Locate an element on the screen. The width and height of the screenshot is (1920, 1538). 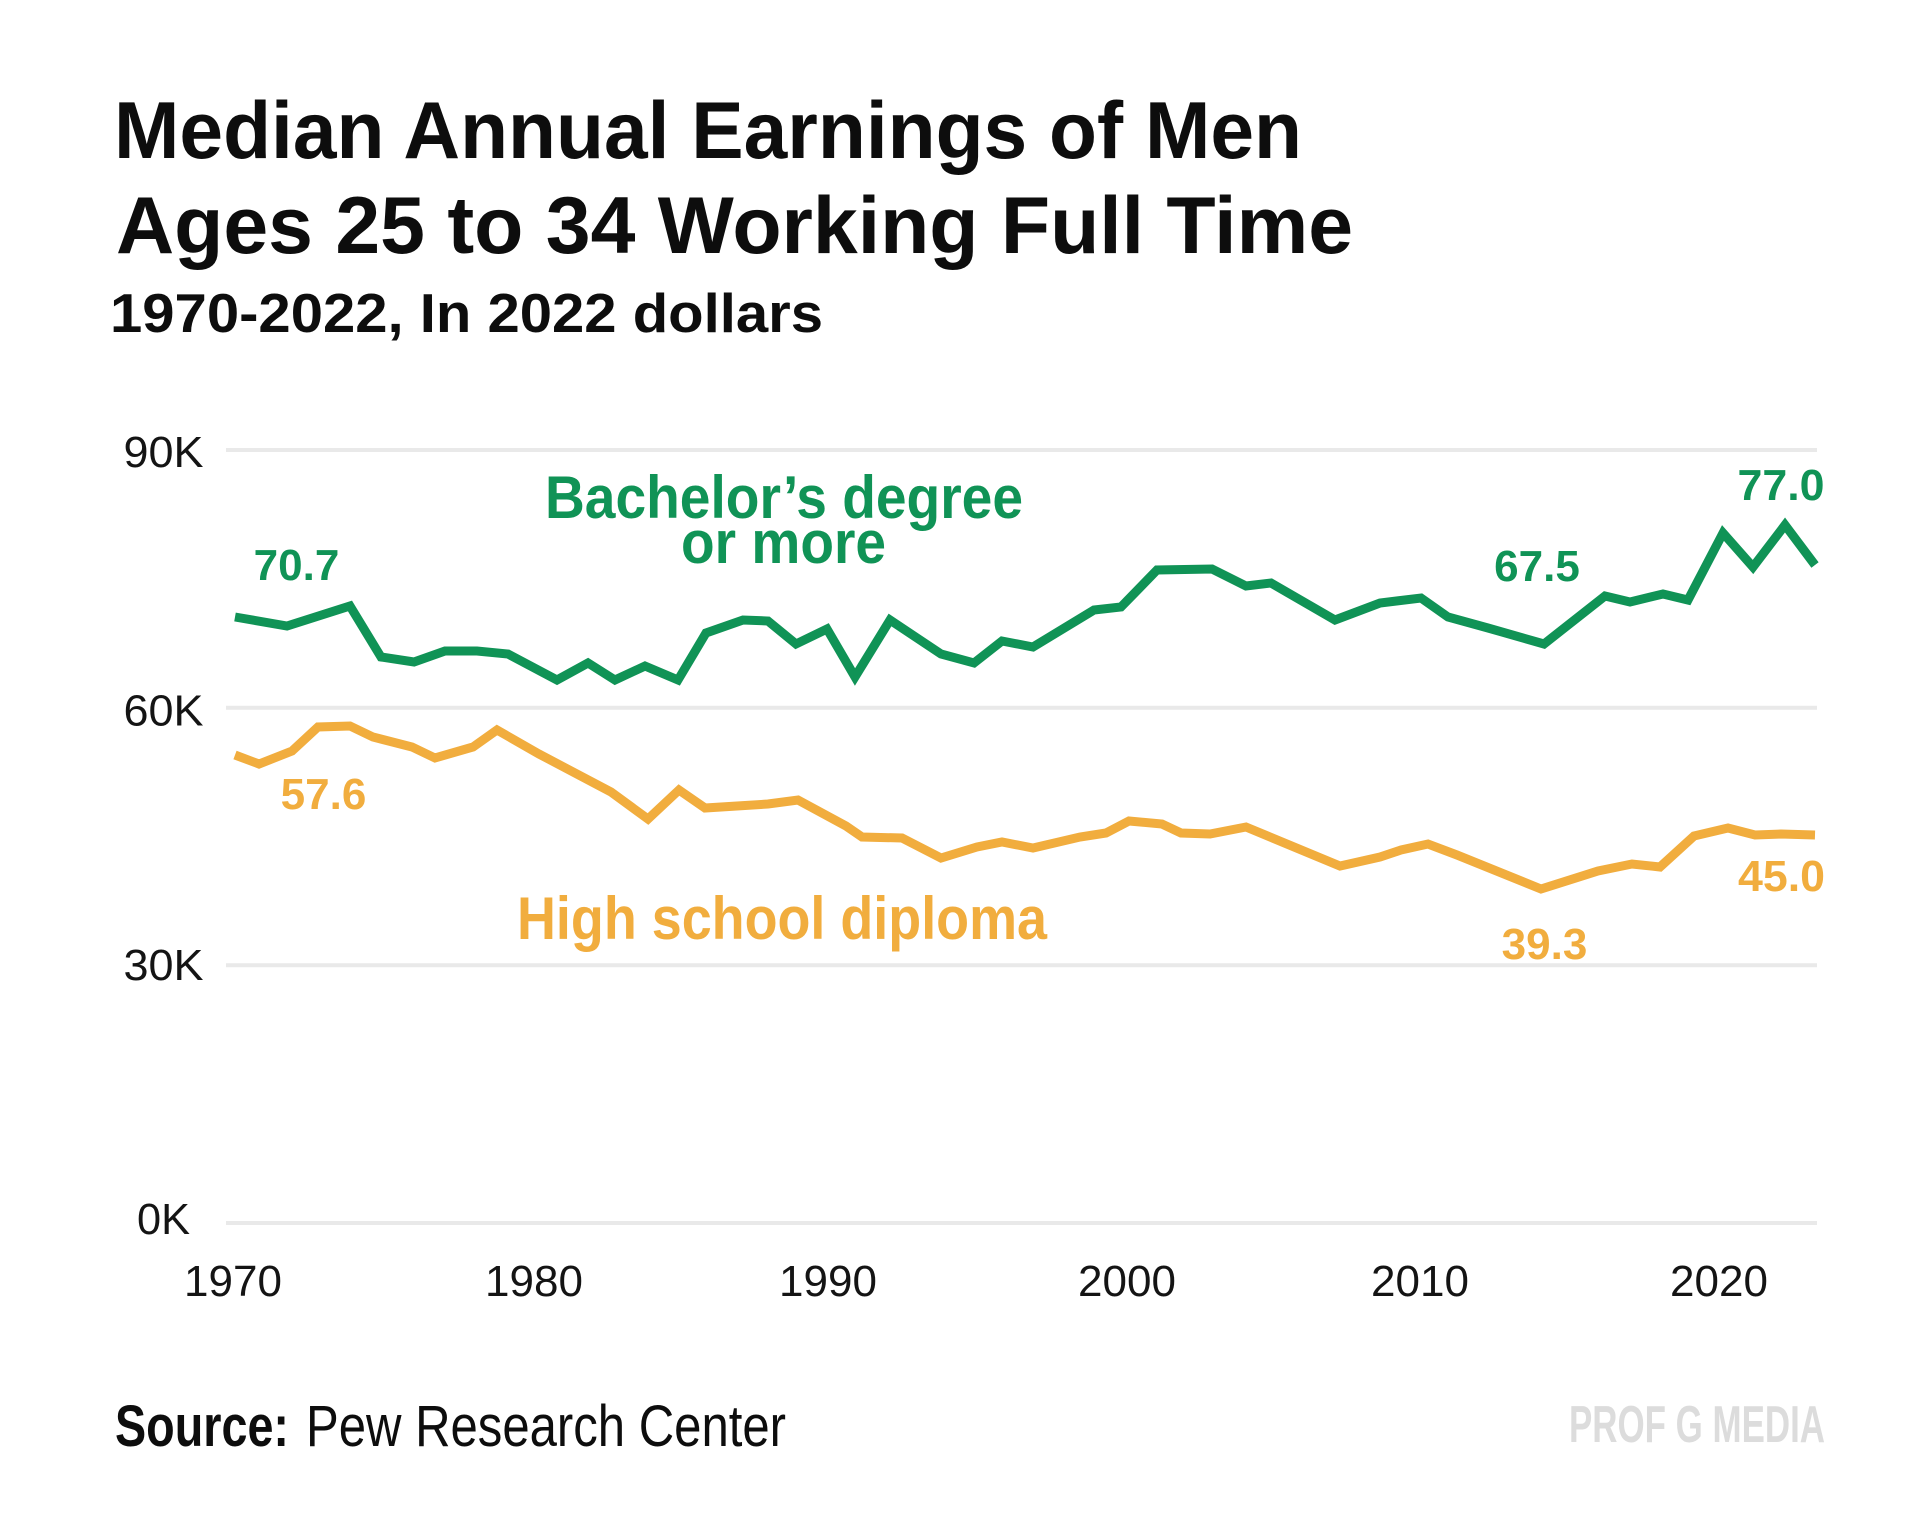
svg-text: 77.0 is located at coordinates (1781, 485).